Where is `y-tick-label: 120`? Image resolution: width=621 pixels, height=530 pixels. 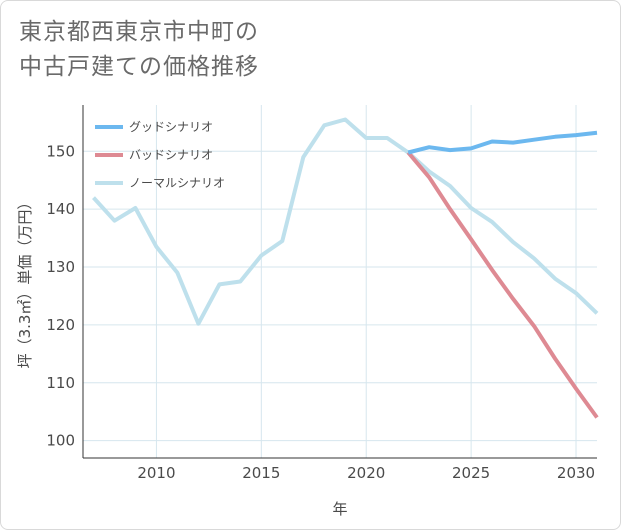 y-tick-label: 120 is located at coordinates (60, 325).